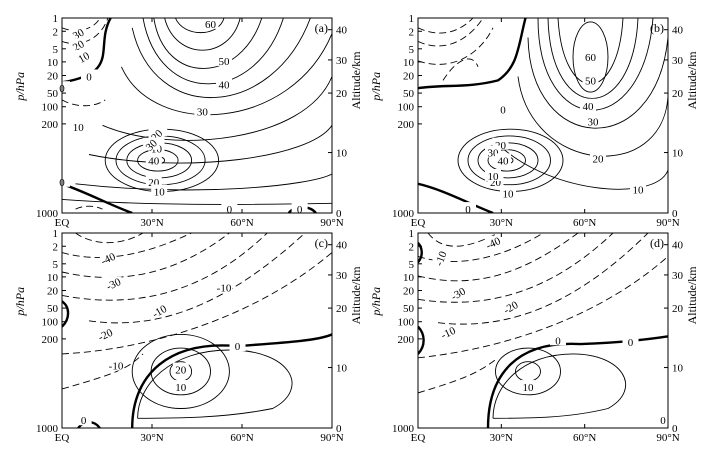  What do you see at coordinates (657, 28) in the screenshot?
I see `panel-label: (b)` at bounding box center [657, 28].